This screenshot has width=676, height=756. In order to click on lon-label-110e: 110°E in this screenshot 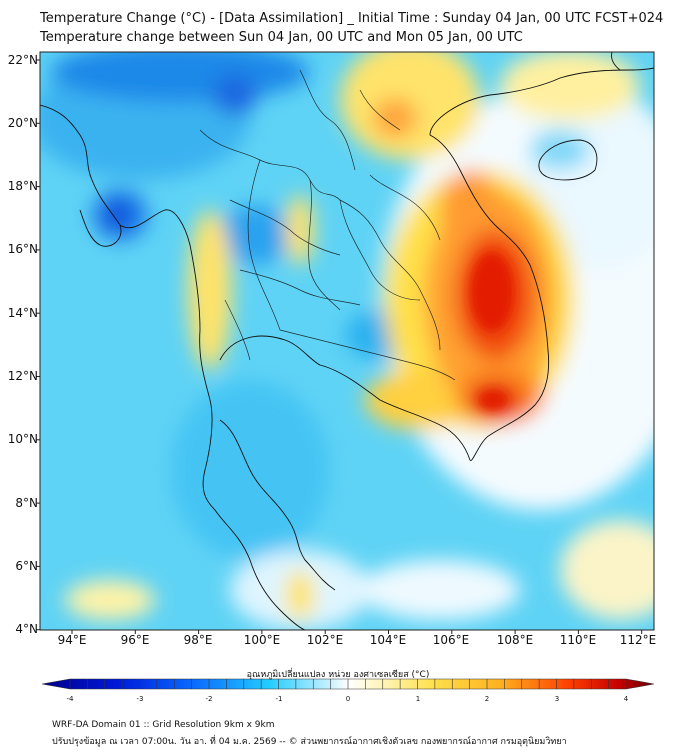, I will do `click(578, 640)`.